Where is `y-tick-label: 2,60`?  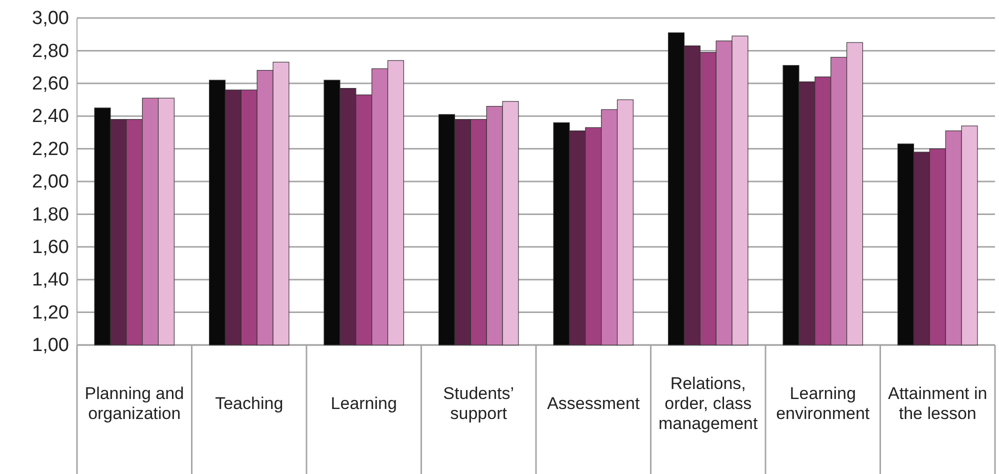
y-tick-label: 2,60 is located at coordinates (50, 83).